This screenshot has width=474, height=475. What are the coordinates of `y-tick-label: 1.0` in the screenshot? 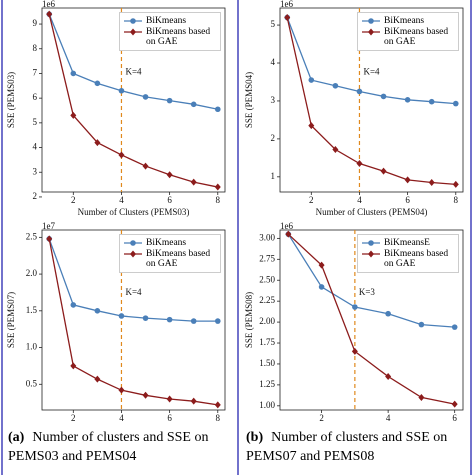 It's located at (32, 347).